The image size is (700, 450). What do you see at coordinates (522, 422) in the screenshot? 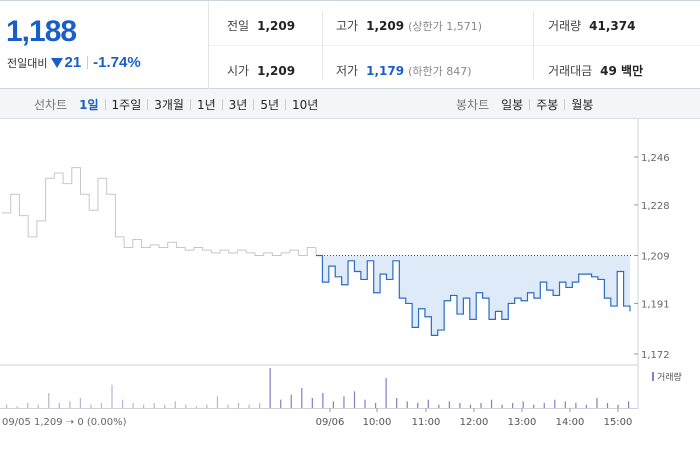
I see `x-tick-label: 13:00` at bounding box center [522, 422].